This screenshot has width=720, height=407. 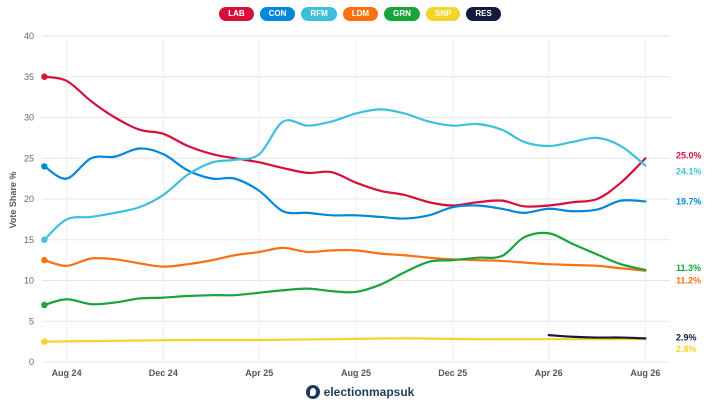 I want to click on x-tick-label: Apr 26, so click(x=549, y=373).